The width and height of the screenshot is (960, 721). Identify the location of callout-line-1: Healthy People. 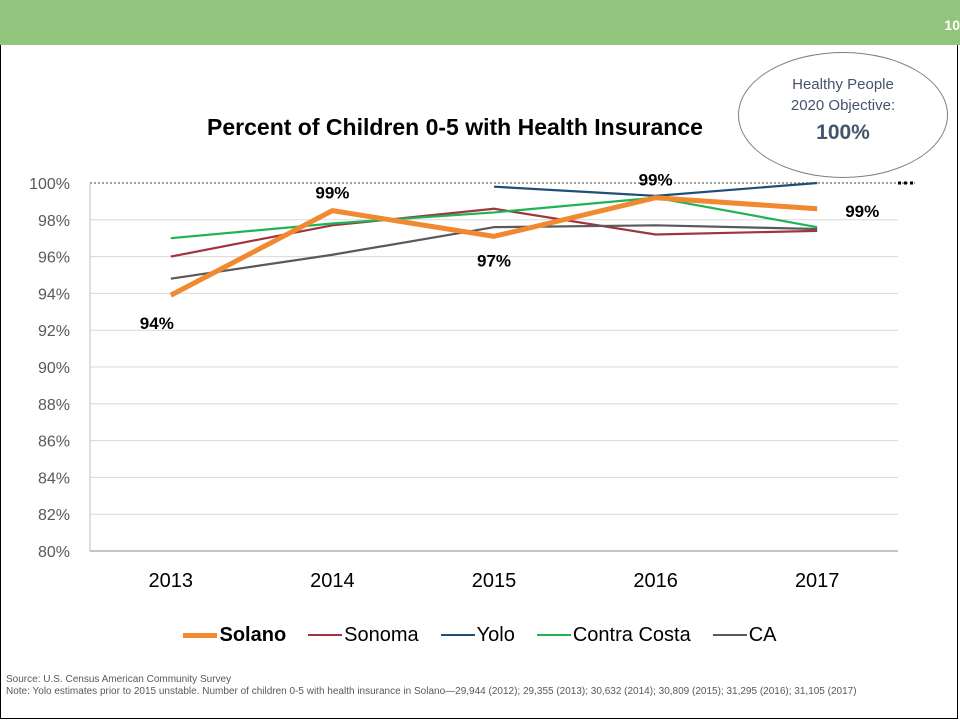
(843, 84).